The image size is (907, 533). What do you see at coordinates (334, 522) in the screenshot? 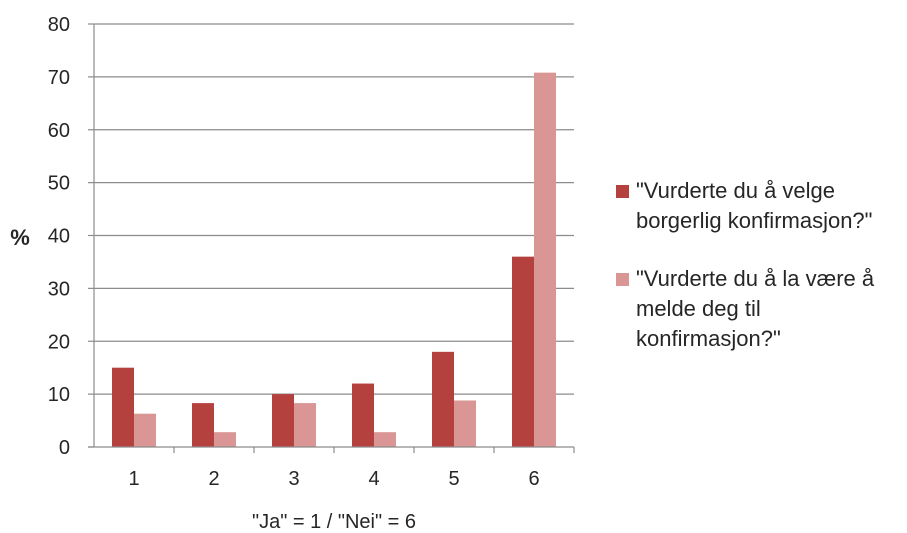
I see `x-axis-label: "Ja" = 1 / "Nei" = 6` at bounding box center [334, 522].